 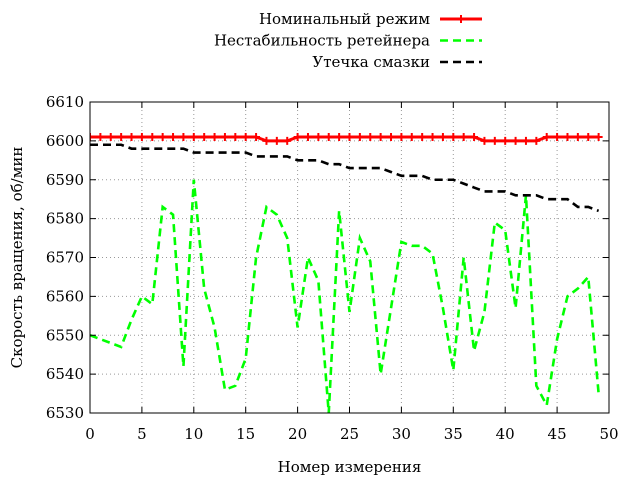 What do you see at coordinates (297, 434) in the screenshot?
I see `x-tick-label: 20` at bounding box center [297, 434].